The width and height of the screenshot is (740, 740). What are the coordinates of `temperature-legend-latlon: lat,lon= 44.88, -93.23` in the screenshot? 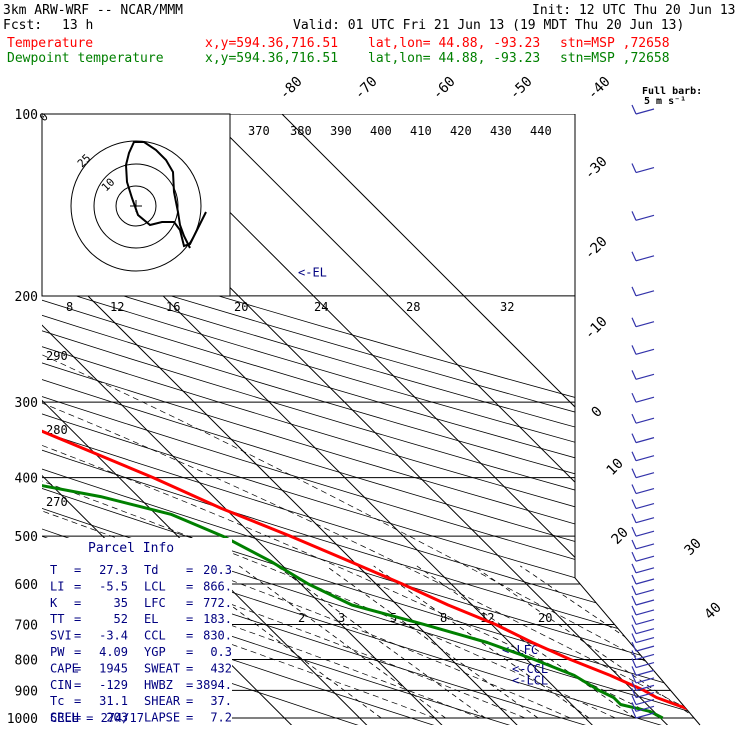 It's located at (454, 43).